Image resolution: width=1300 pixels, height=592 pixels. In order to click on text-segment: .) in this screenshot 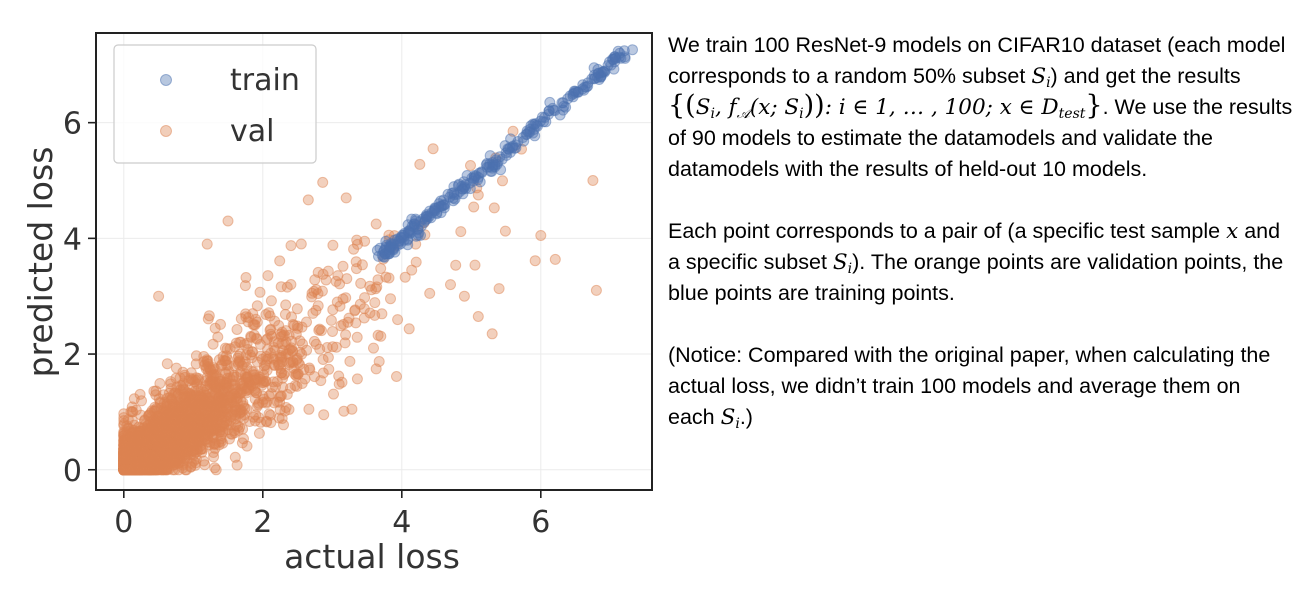, I will do `click(746, 417)`.